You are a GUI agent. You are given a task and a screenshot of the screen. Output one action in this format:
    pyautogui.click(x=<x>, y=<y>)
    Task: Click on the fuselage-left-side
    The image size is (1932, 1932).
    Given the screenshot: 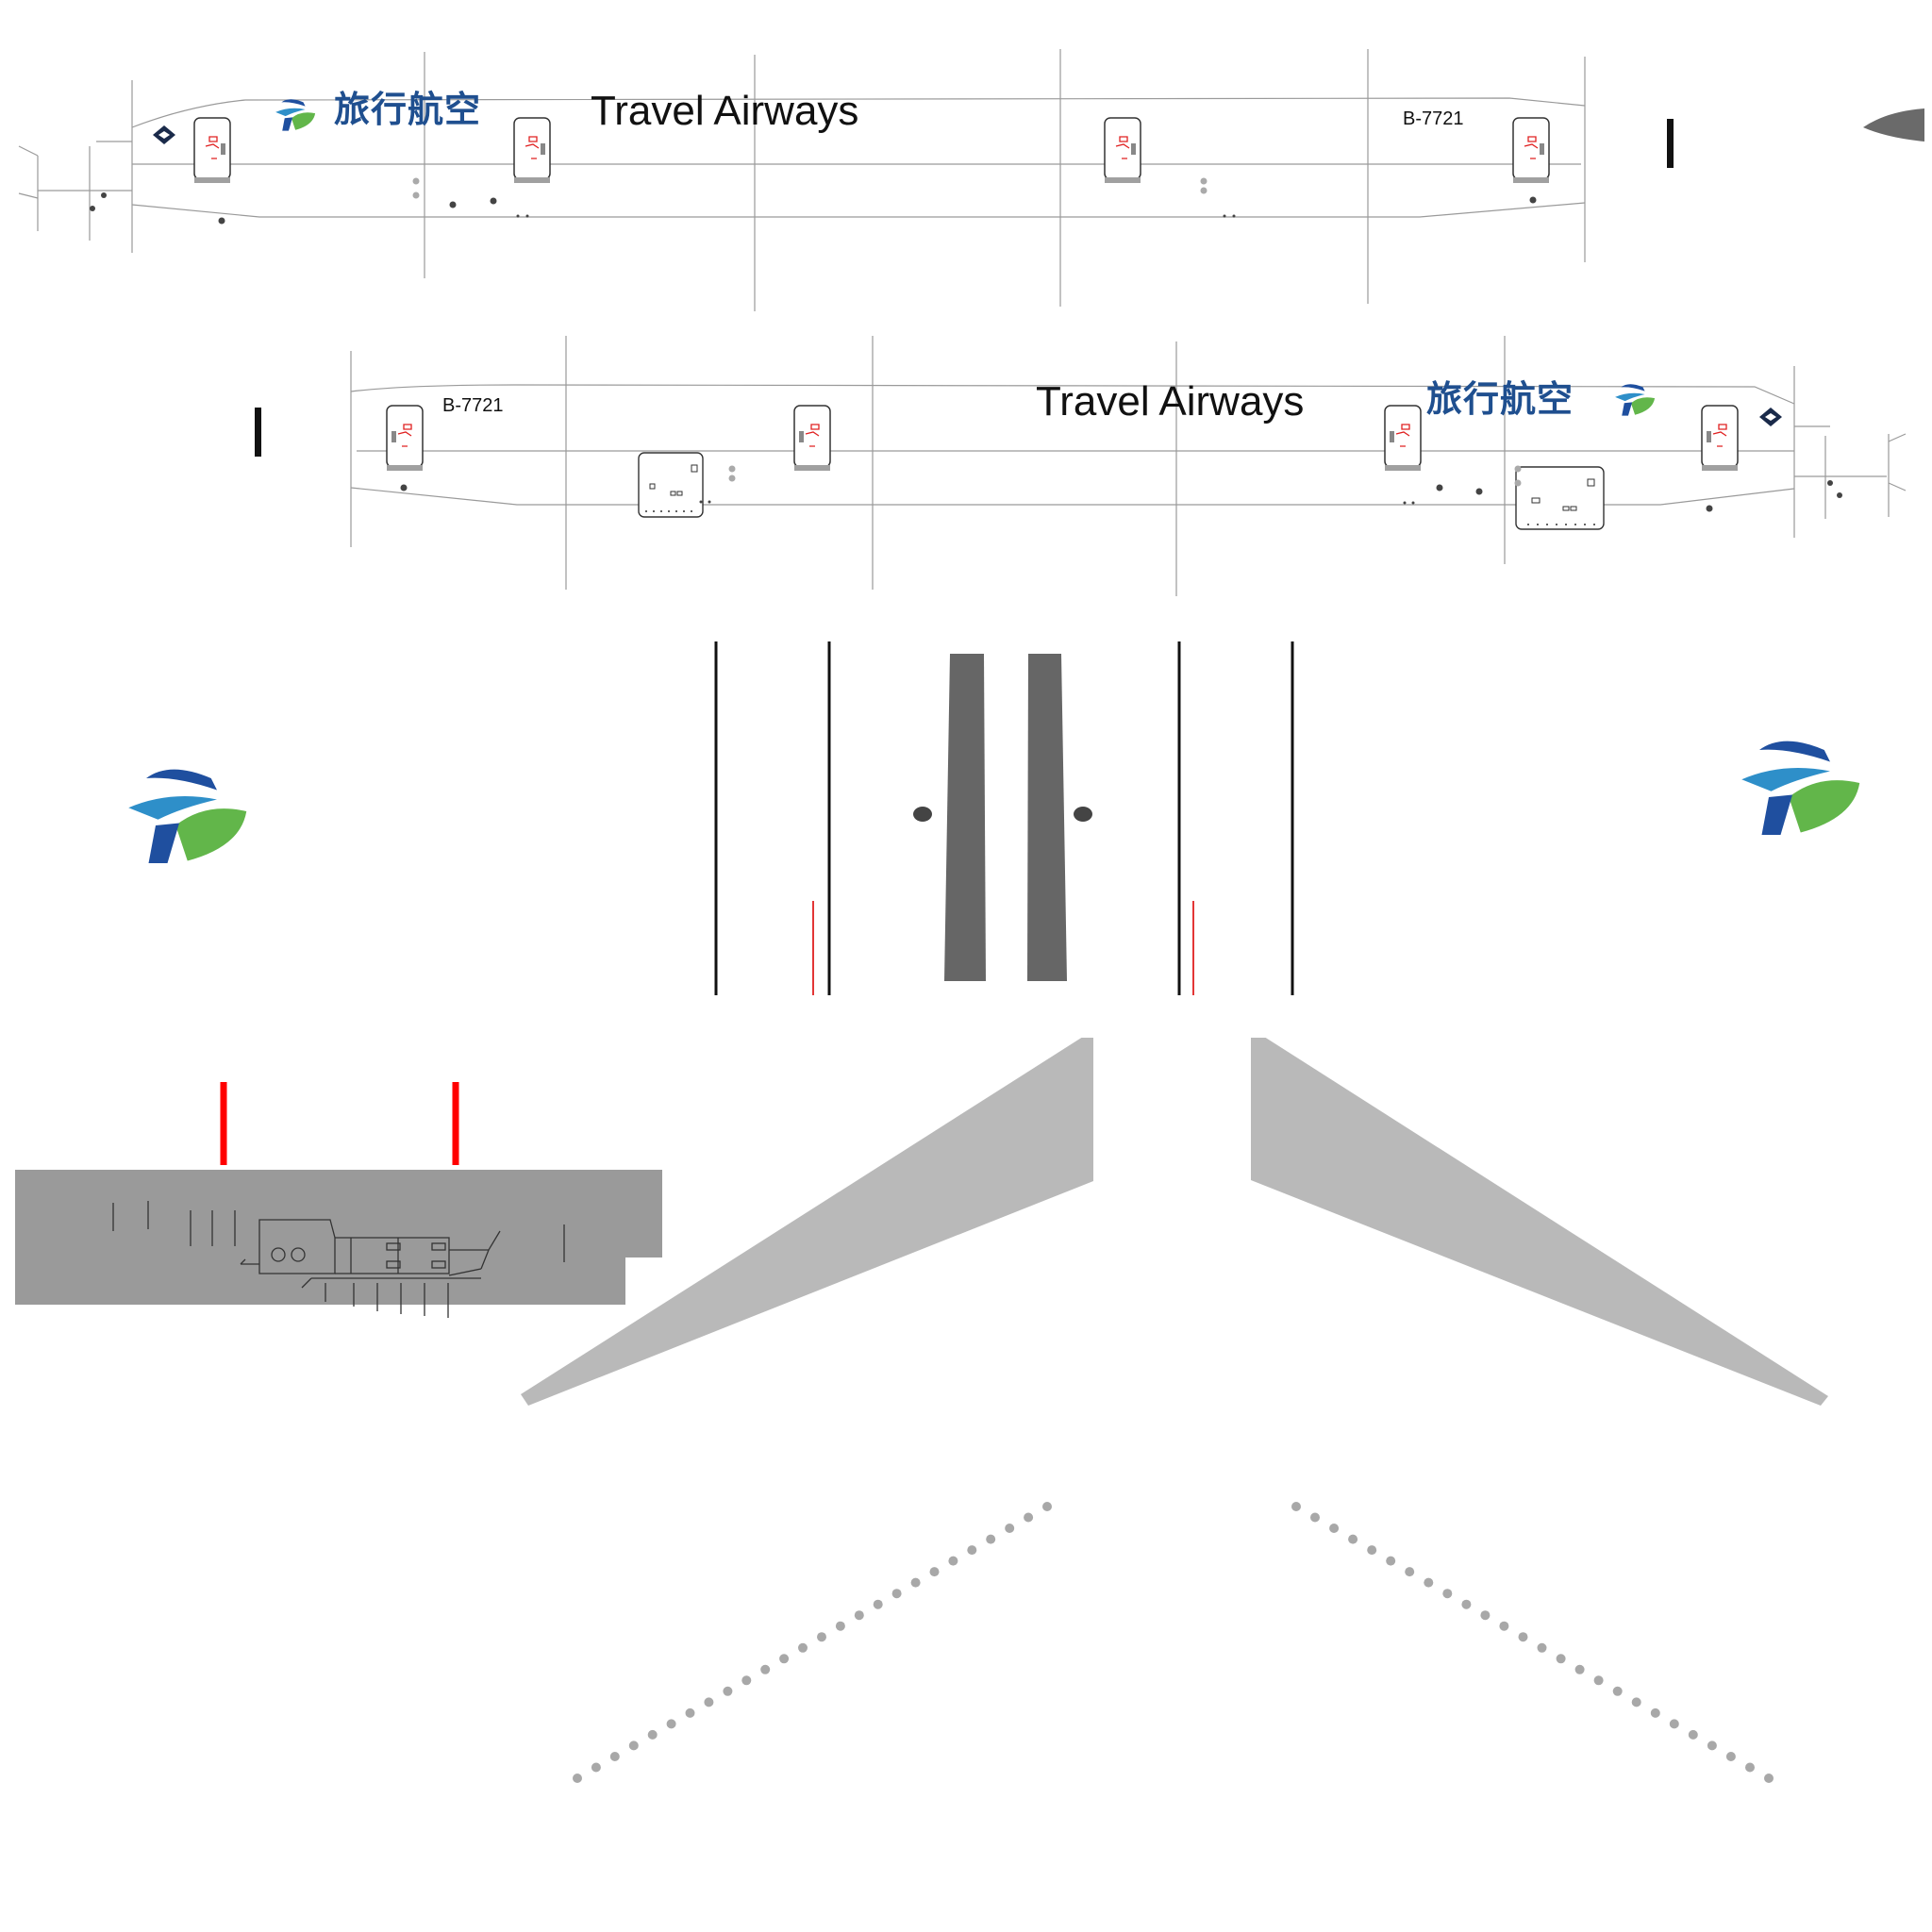 What is the action you would take?
    pyautogui.click(x=971, y=180)
    